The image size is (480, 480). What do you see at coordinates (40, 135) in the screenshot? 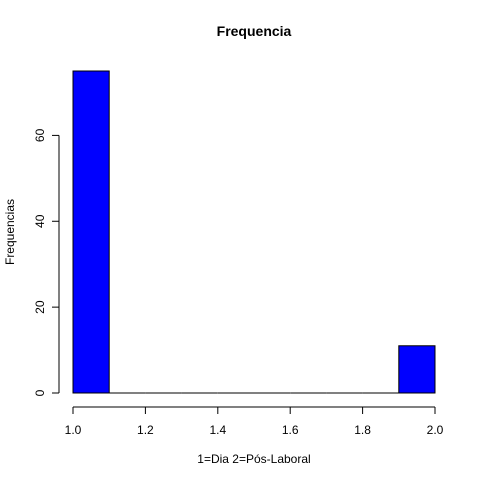
I see `y-tick-label: 60` at bounding box center [40, 135].